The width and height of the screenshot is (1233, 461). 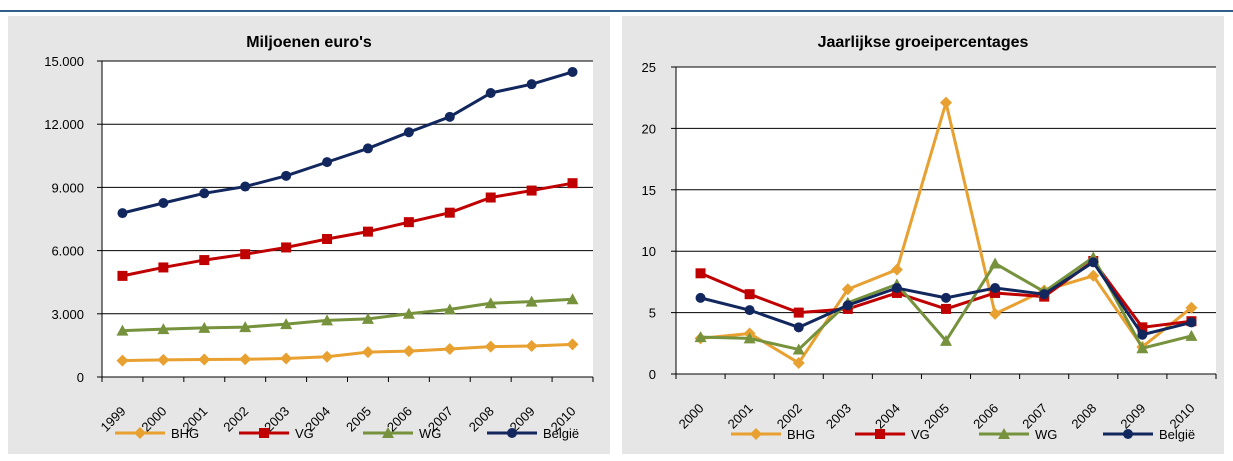 I want to click on legend-label: VG, so click(x=304, y=433).